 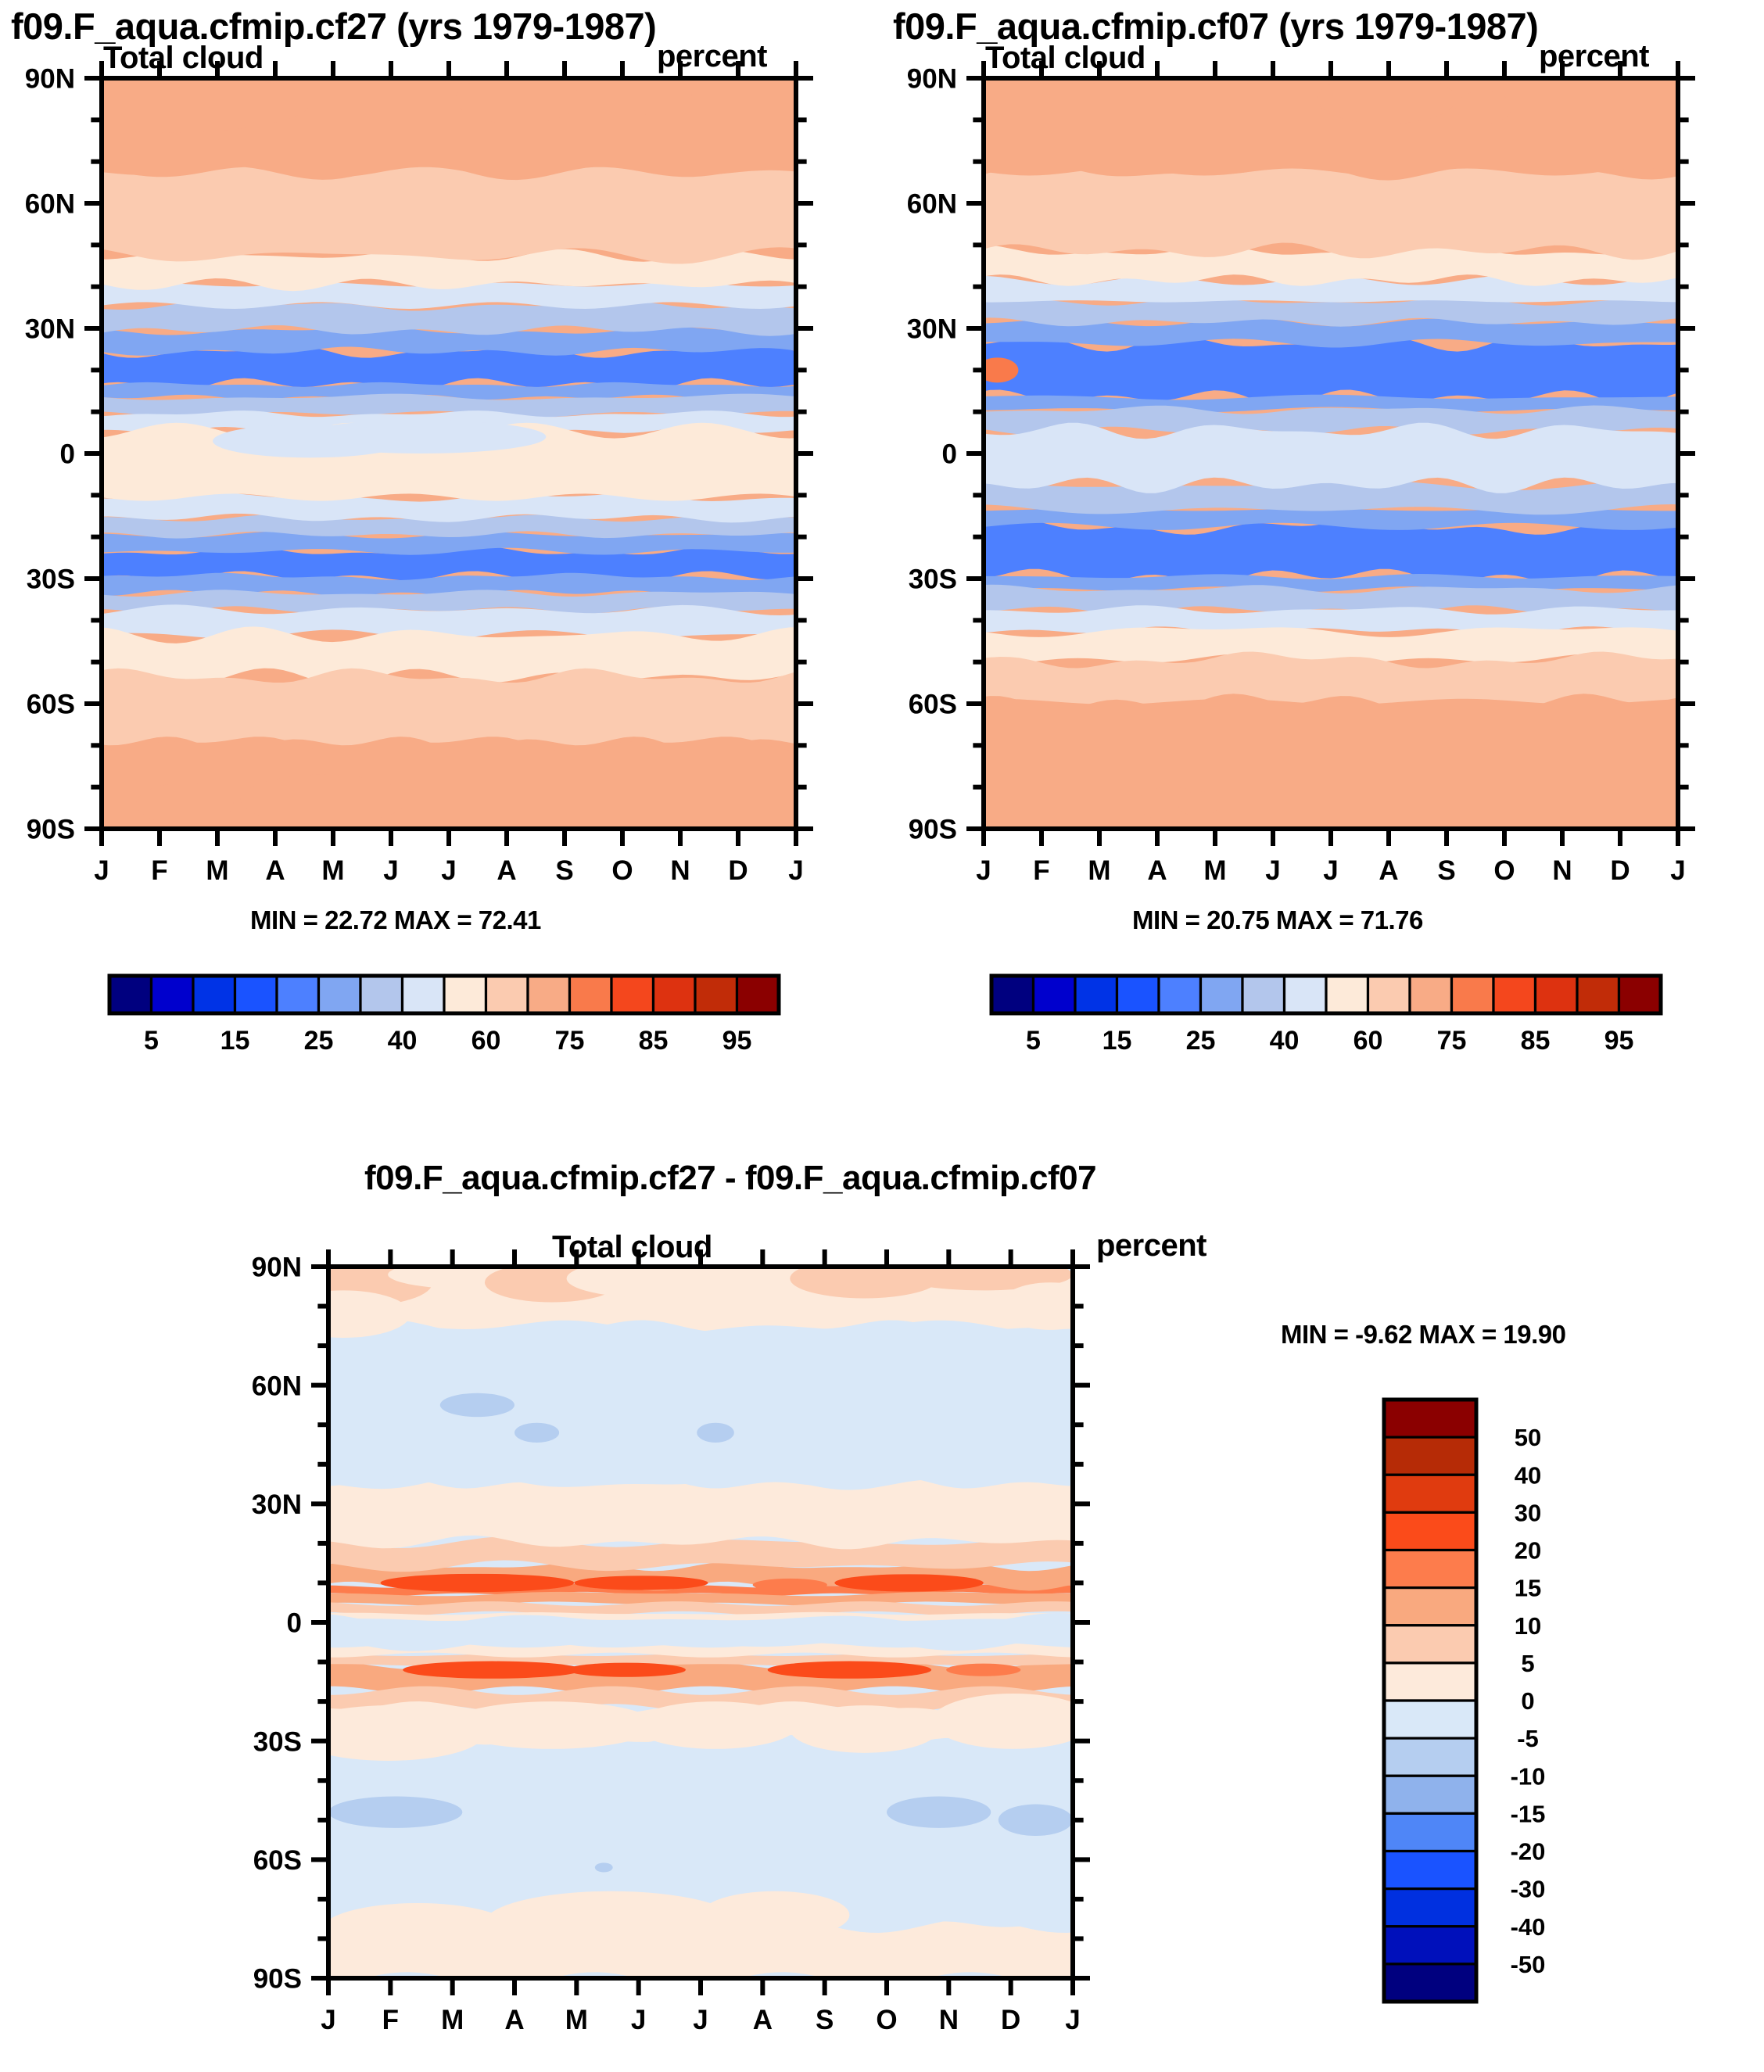 I want to click on x-axis-tick-label: S, so click(x=564, y=870).